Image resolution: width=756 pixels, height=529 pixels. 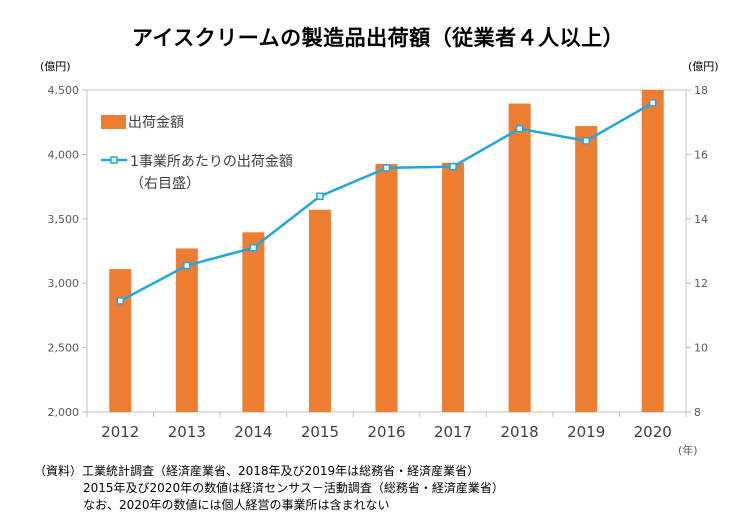 What do you see at coordinates (114, 160) in the screenshot?
I see `legend-swatch-marker` at bounding box center [114, 160].